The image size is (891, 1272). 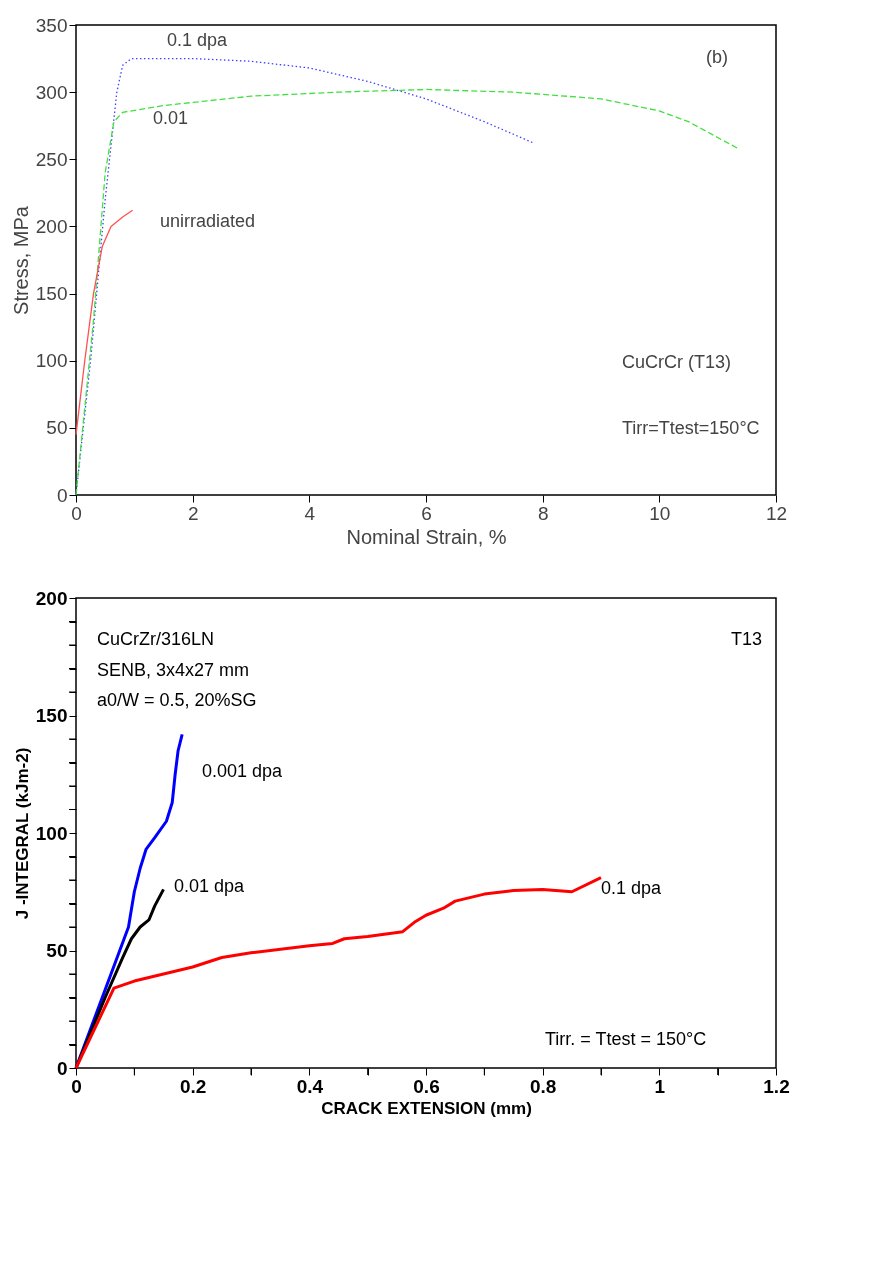 I want to click on annotation: SENB, 3x4x27 mm, so click(x=173, y=669).